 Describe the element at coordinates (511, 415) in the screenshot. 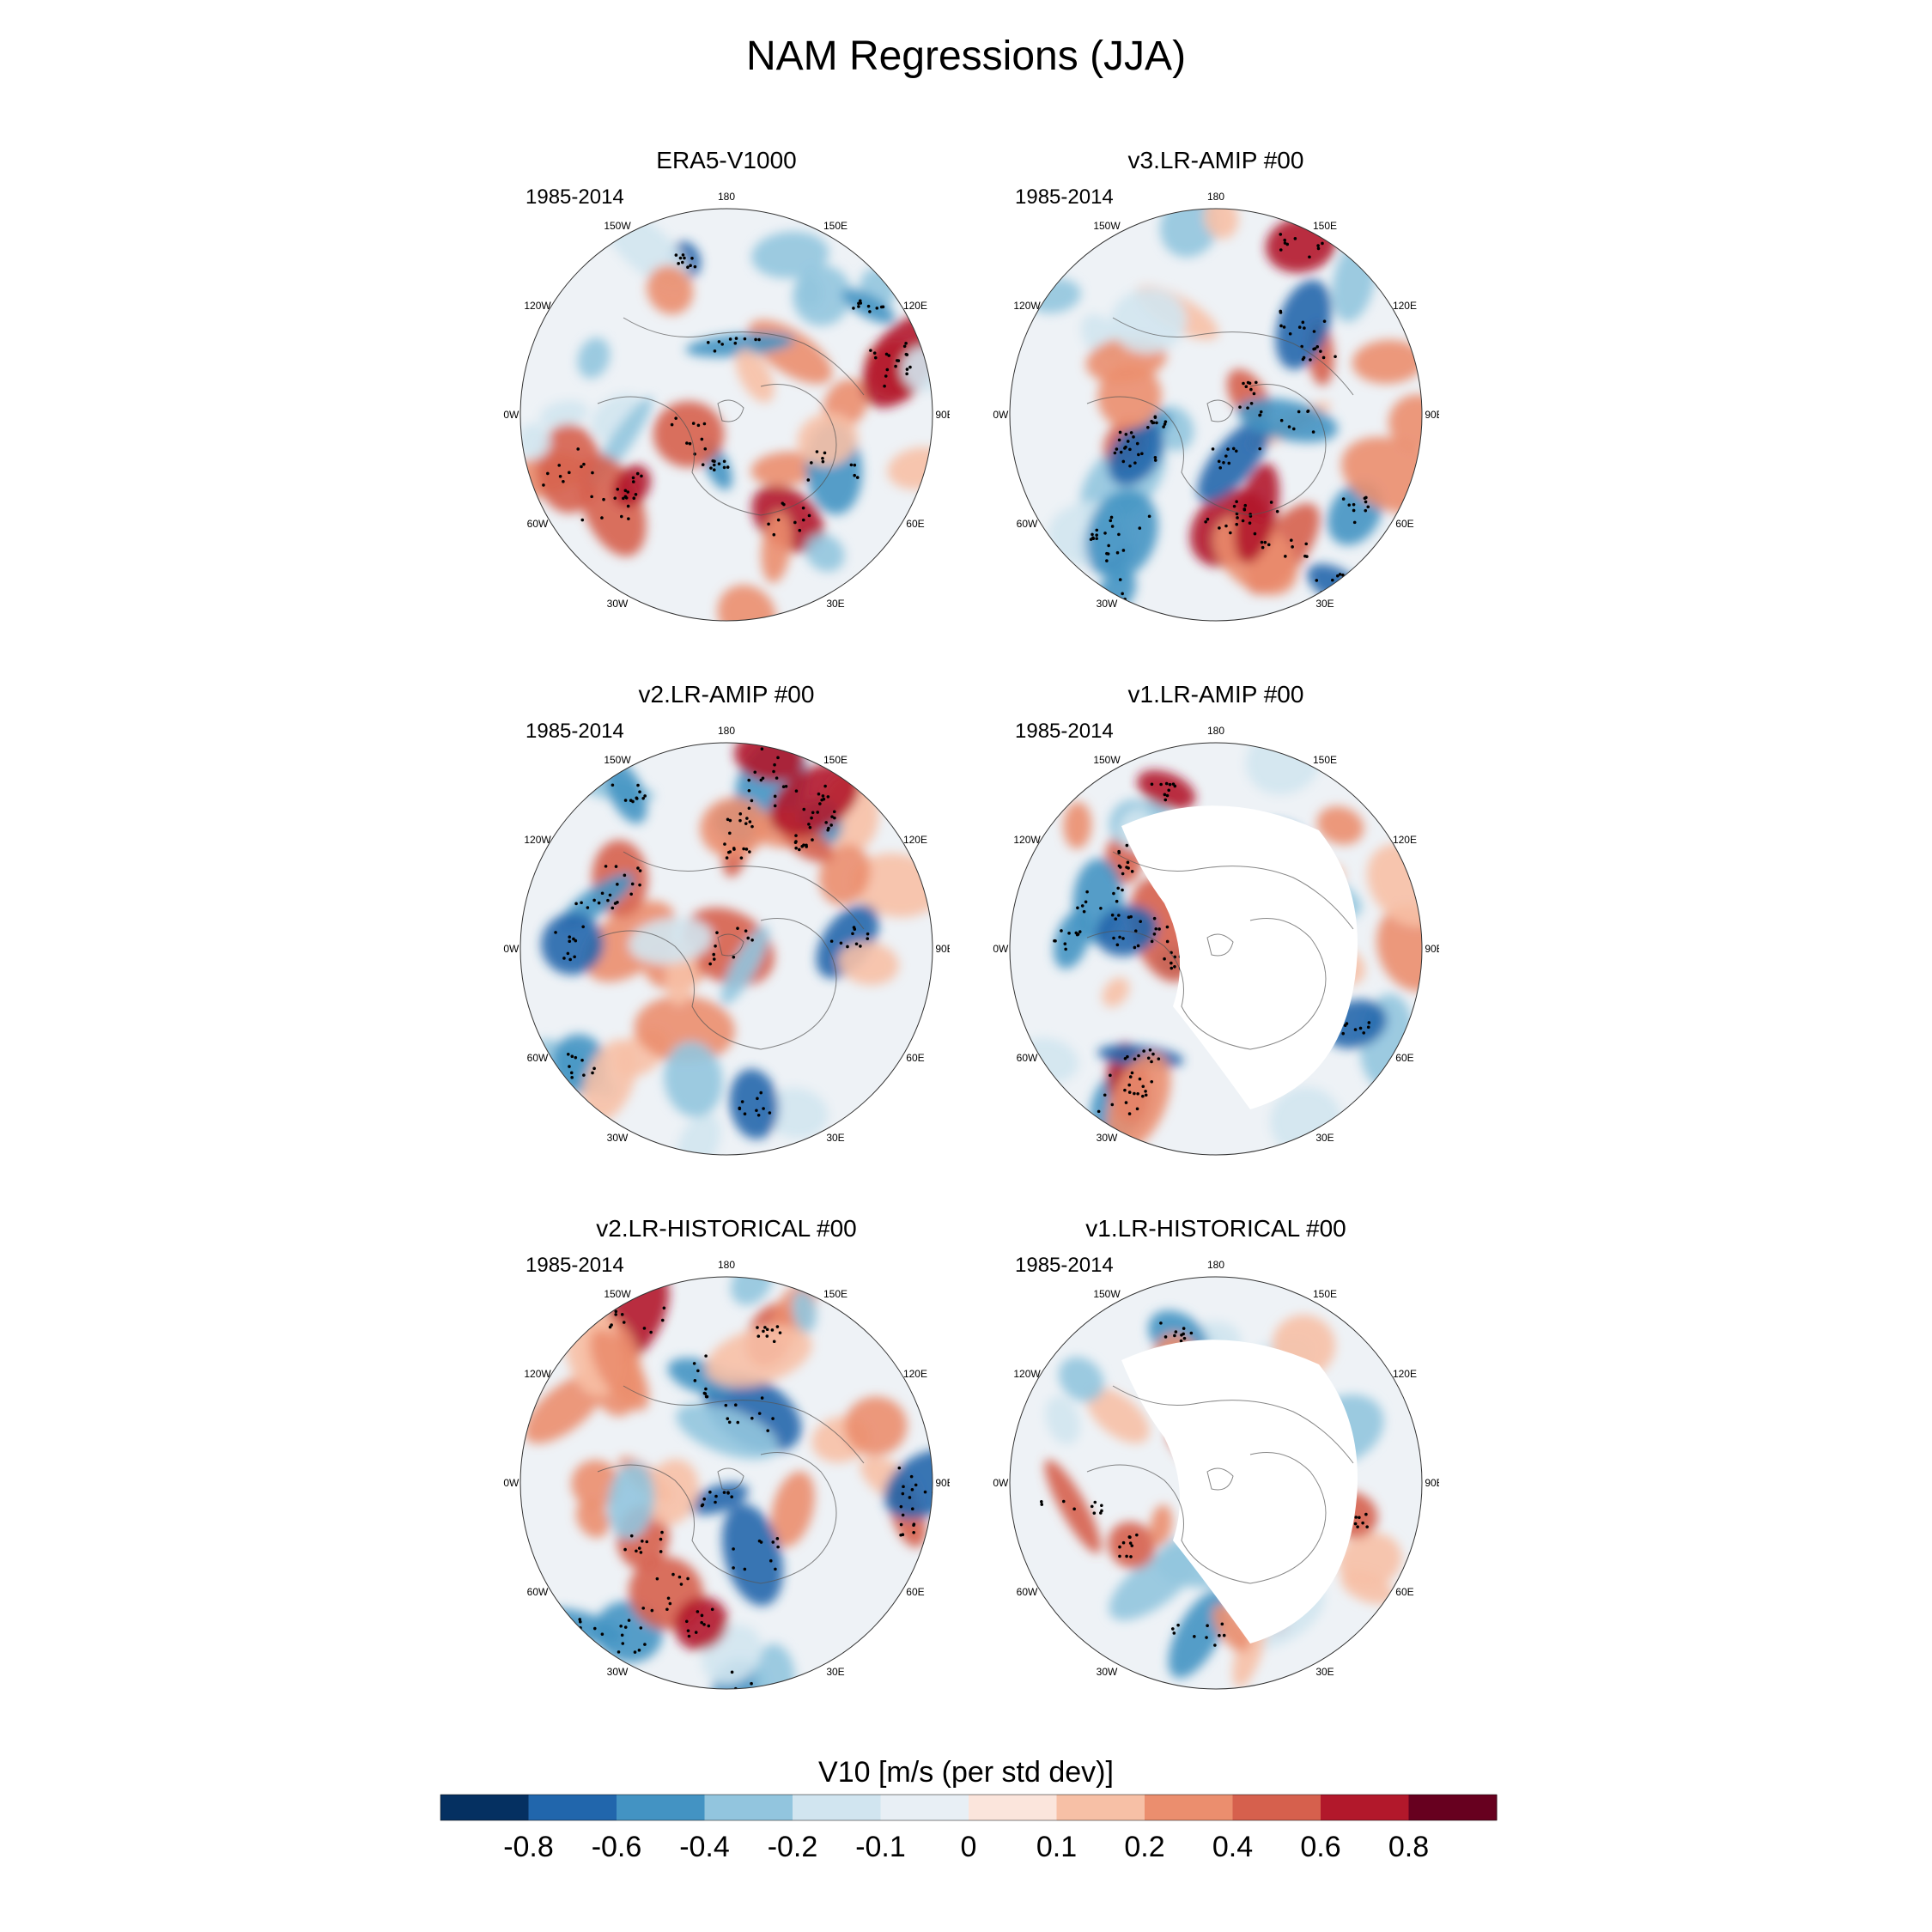

I see `longitude-label: 90W` at that location.